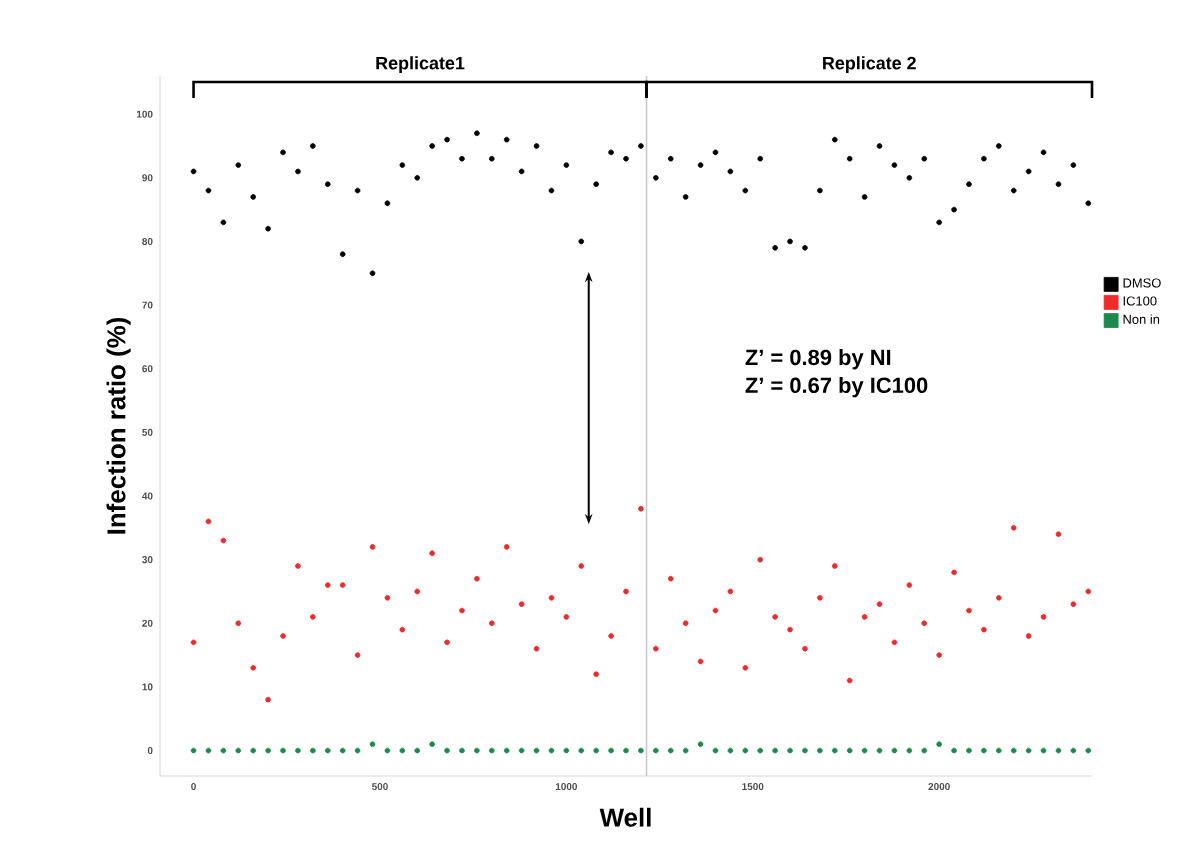  I want to click on x-axis-title: Well, so click(625, 817).